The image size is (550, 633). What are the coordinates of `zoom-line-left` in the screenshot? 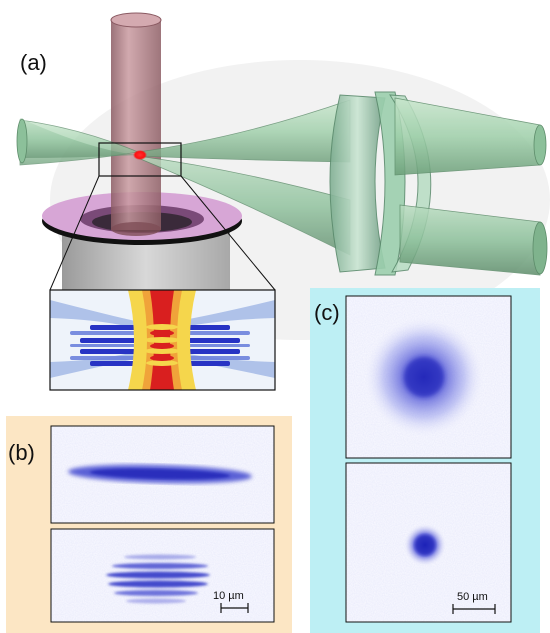 It's located at (74, 233).